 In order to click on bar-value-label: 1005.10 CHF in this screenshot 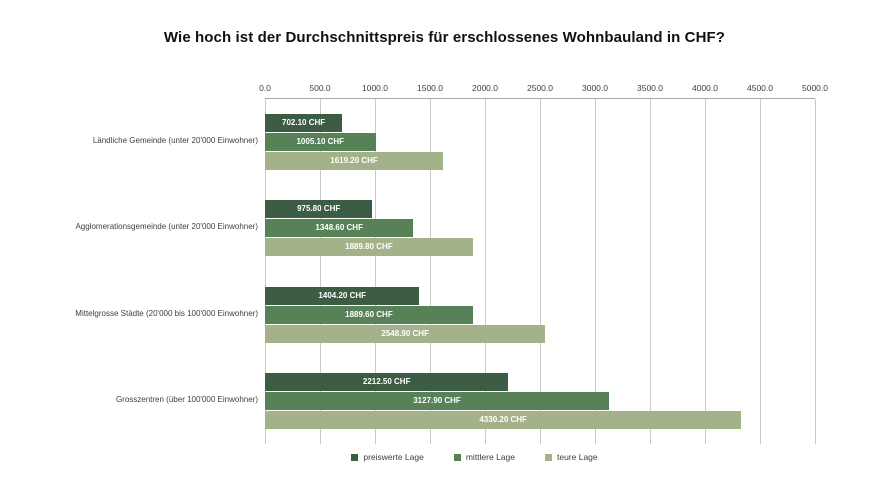, I will do `click(320, 141)`.